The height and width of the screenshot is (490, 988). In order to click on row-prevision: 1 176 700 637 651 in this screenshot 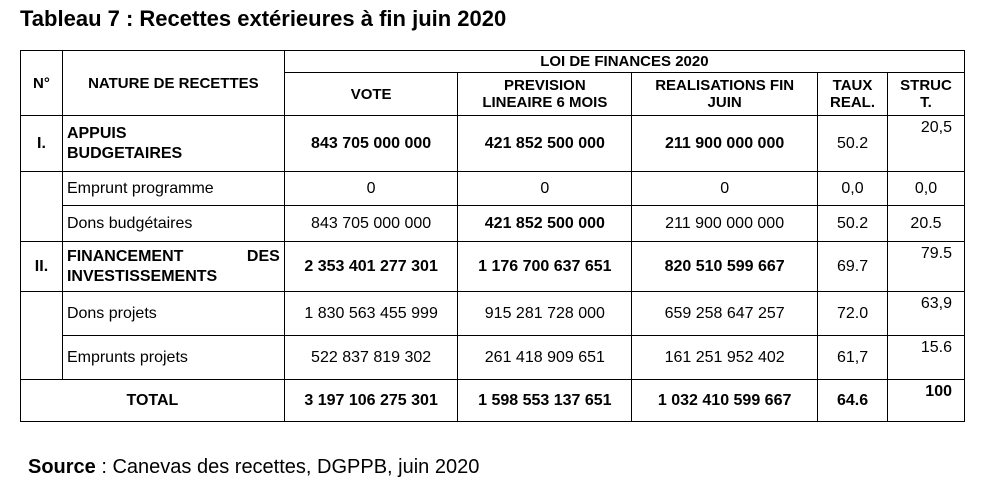, I will do `click(545, 266)`.